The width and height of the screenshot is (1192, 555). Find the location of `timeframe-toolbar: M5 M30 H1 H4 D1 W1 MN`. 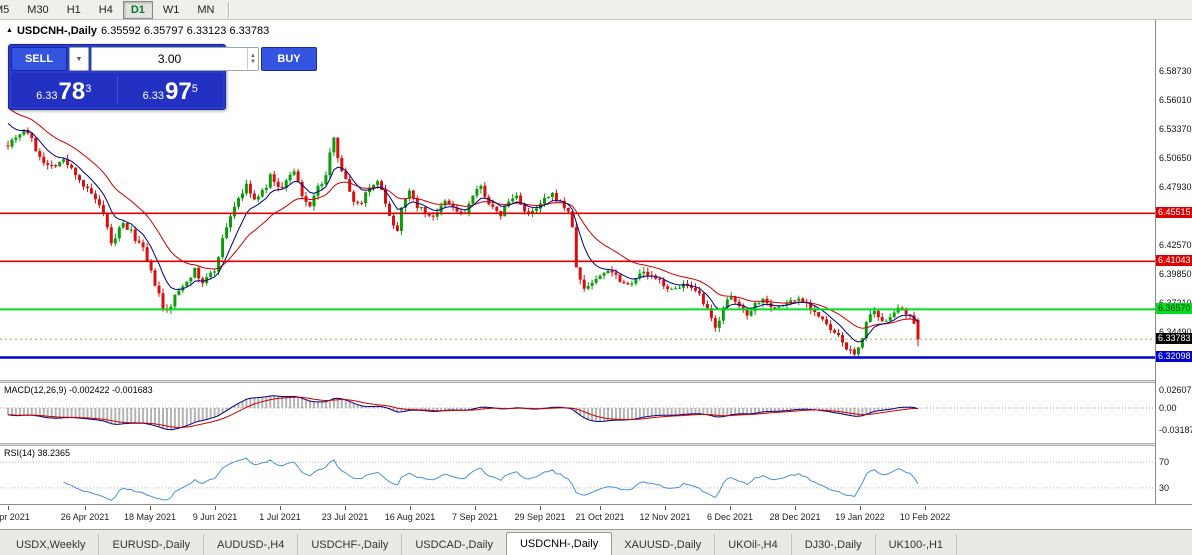

timeframe-toolbar: M5 M30 H1 H4 D1 W1 MN is located at coordinates (596, 10).